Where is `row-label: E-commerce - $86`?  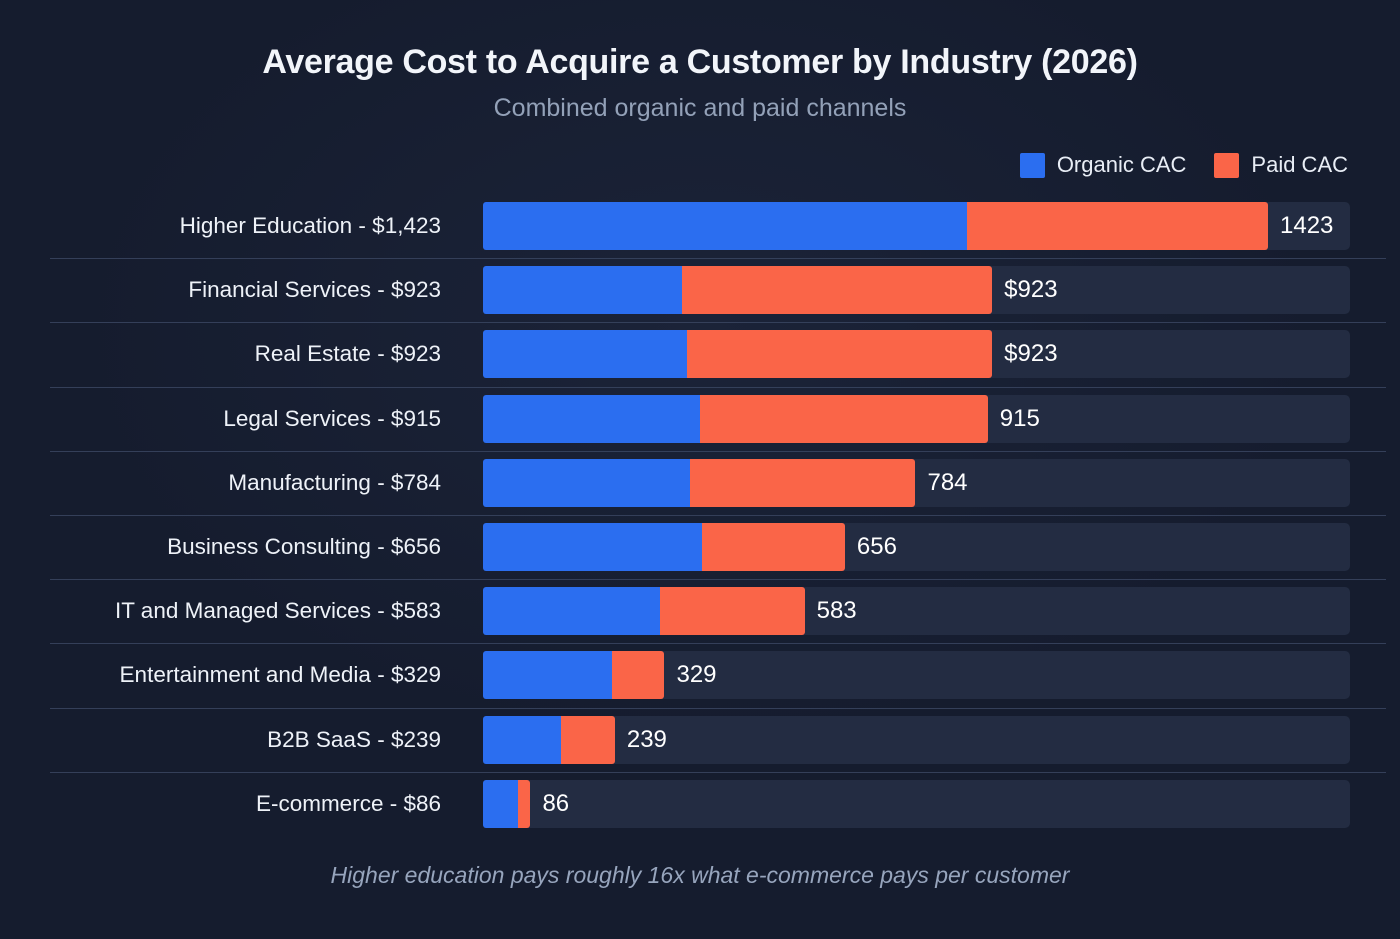
row-label: E-commerce - $86 is located at coordinates (348, 803).